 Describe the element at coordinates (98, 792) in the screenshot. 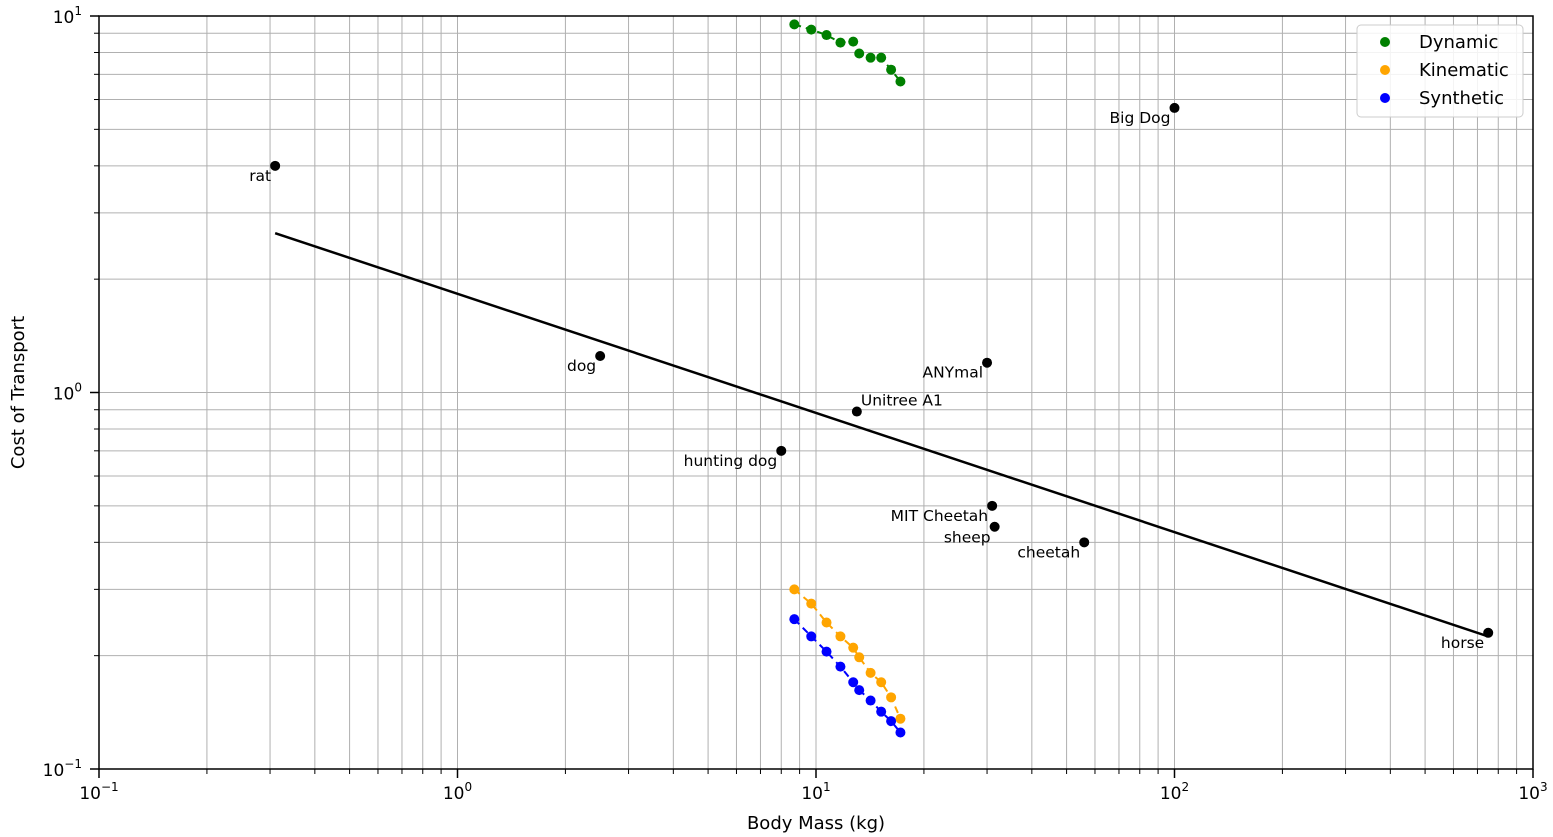

I see `x-tick-label: 10⁻¹` at that location.